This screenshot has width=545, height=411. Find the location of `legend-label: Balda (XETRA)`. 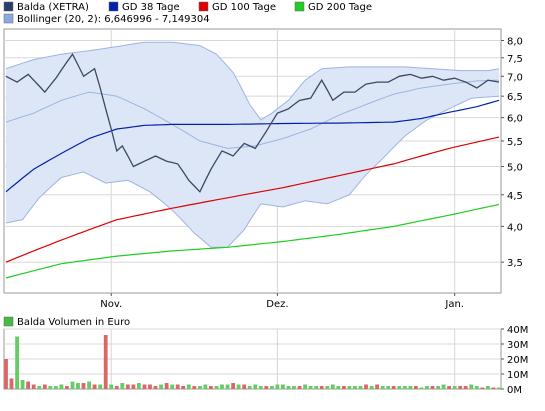

legend-label: Balda (XETRA) is located at coordinates (53, 7).